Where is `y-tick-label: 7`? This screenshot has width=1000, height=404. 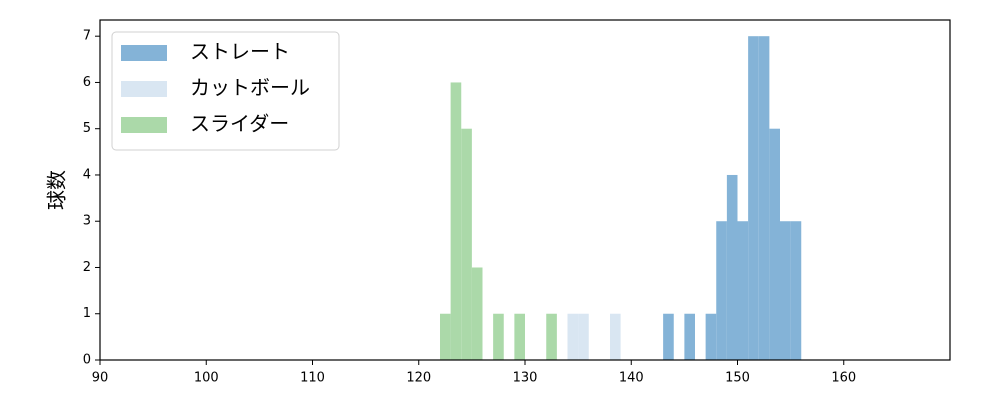 y-tick-label: 7 is located at coordinates (87, 36).